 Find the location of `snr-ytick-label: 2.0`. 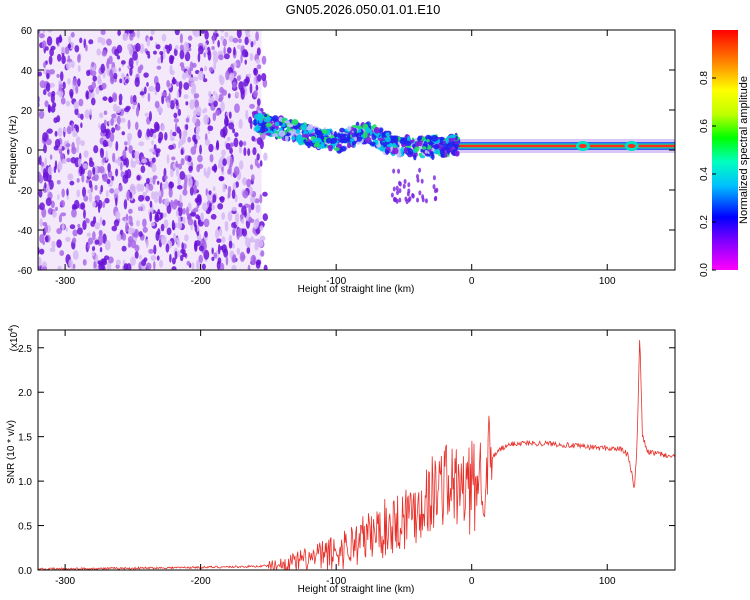

snr-ytick-label: 2.0 is located at coordinates (25, 393).